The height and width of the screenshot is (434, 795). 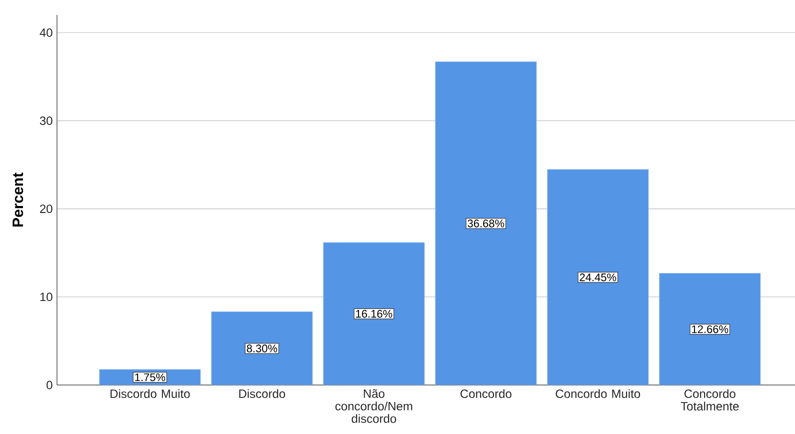 I want to click on x-tick-label: Discordo Muito, so click(x=150, y=393).